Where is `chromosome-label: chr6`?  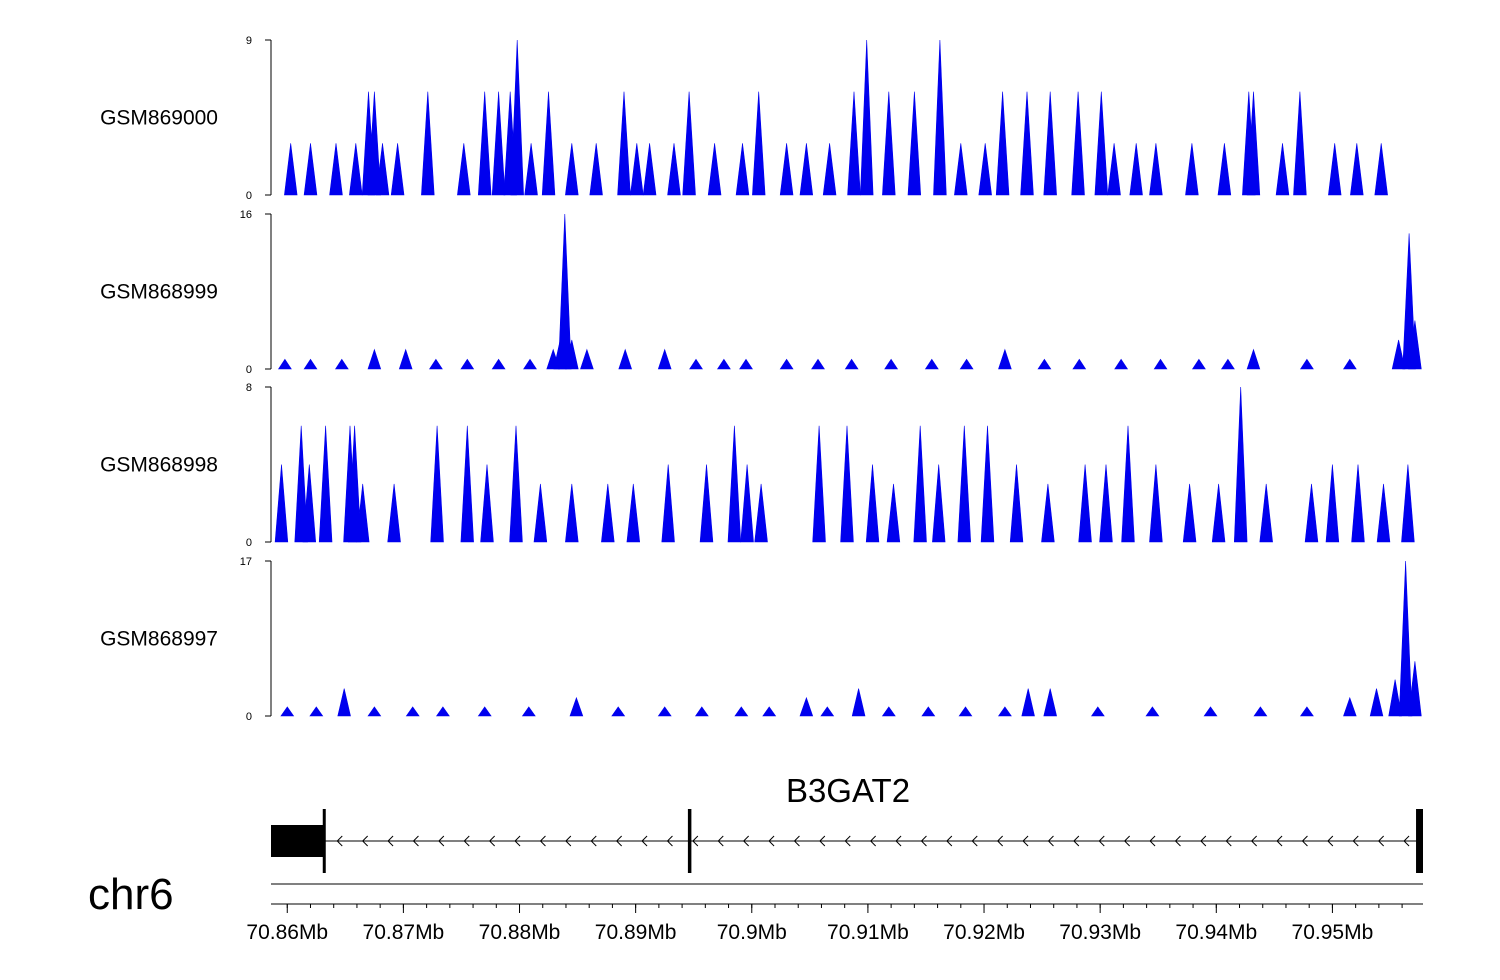 chromosome-label: chr6 is located at coordinates (131, 894).